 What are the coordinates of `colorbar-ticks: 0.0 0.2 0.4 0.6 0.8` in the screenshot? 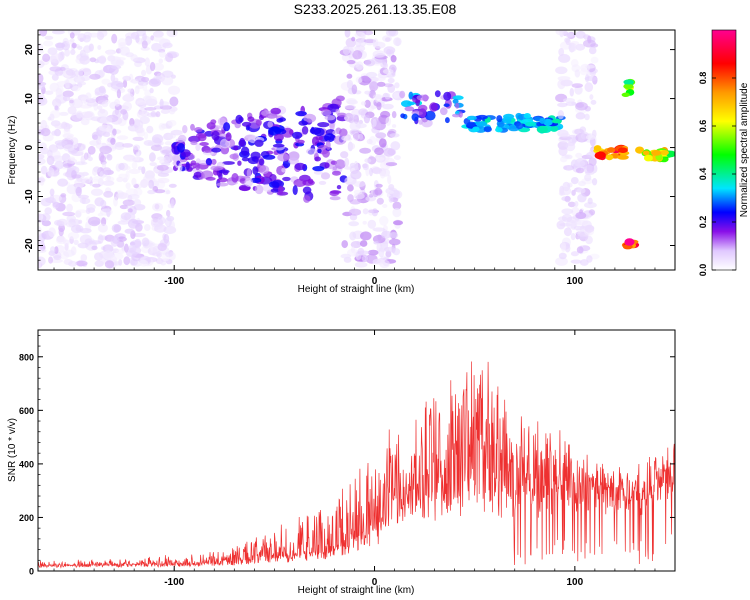 It's located at (717, 174).